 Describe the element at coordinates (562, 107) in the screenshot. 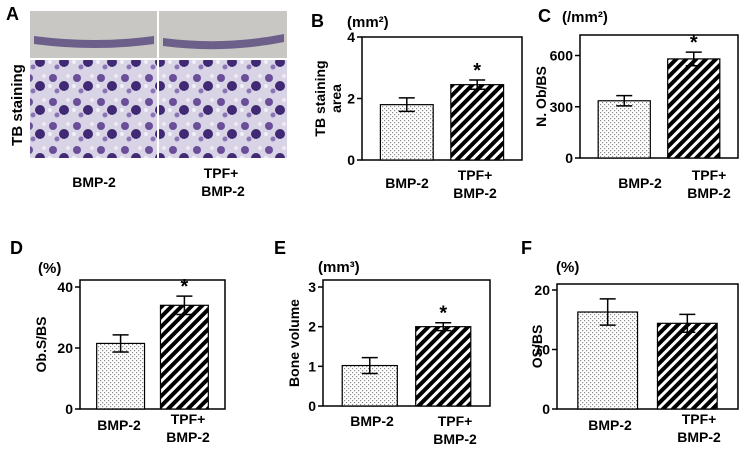

I see `y-tick-label: 300` at that location.